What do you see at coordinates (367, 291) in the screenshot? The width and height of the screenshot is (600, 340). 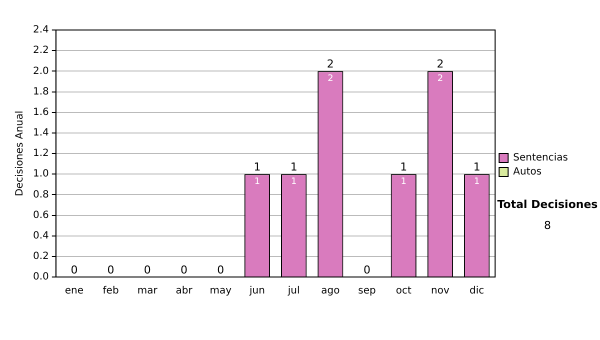 I see `x-tick-label: sep` at bounding box center [367, 291].